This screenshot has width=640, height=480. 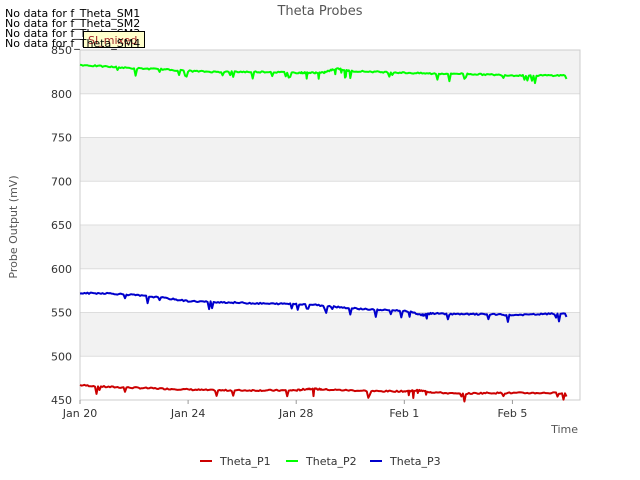 I want to click on series-line-theta-p1, so click(x=323, y=393).